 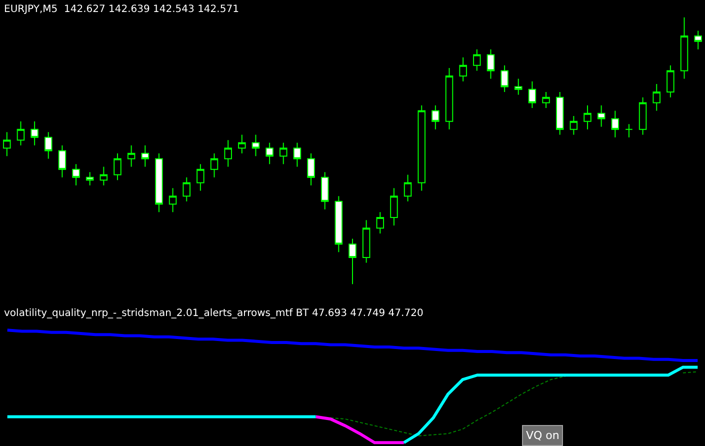 I want to click on annotation: VQ on, so click(x=543, y=435).